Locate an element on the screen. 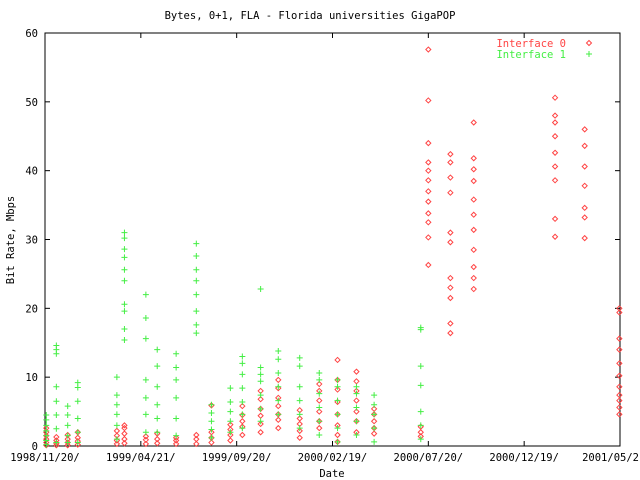  y-tick-label: 60 is located at coordinates (31, 34).